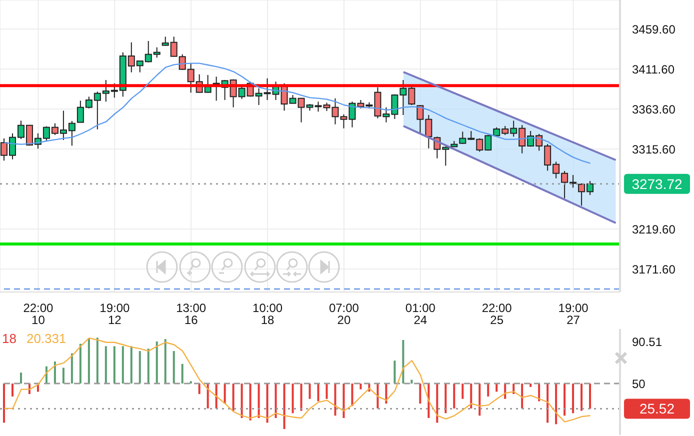  Describe the element at coordinates (573, 314) in the screenshot. I see `x-tick-label: 19:00 27` at that location.